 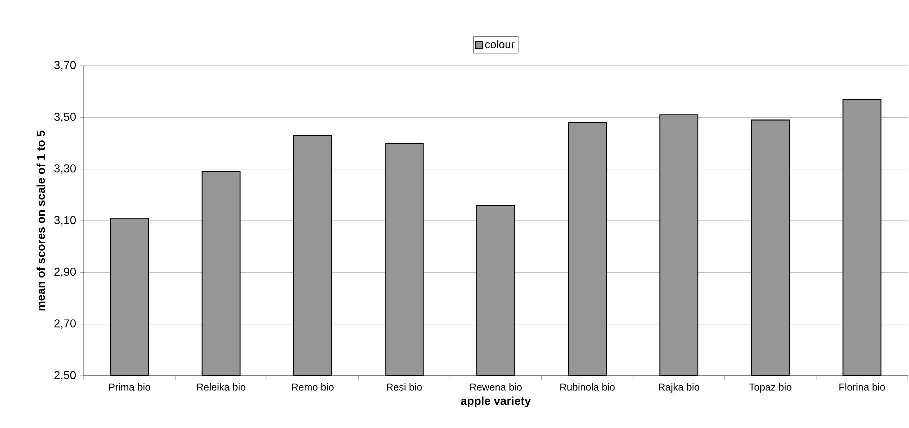 What do you see at coordinates (500, 44) in the screenshot?
I see `legend-label: colour` at bounding box center [500, 44].